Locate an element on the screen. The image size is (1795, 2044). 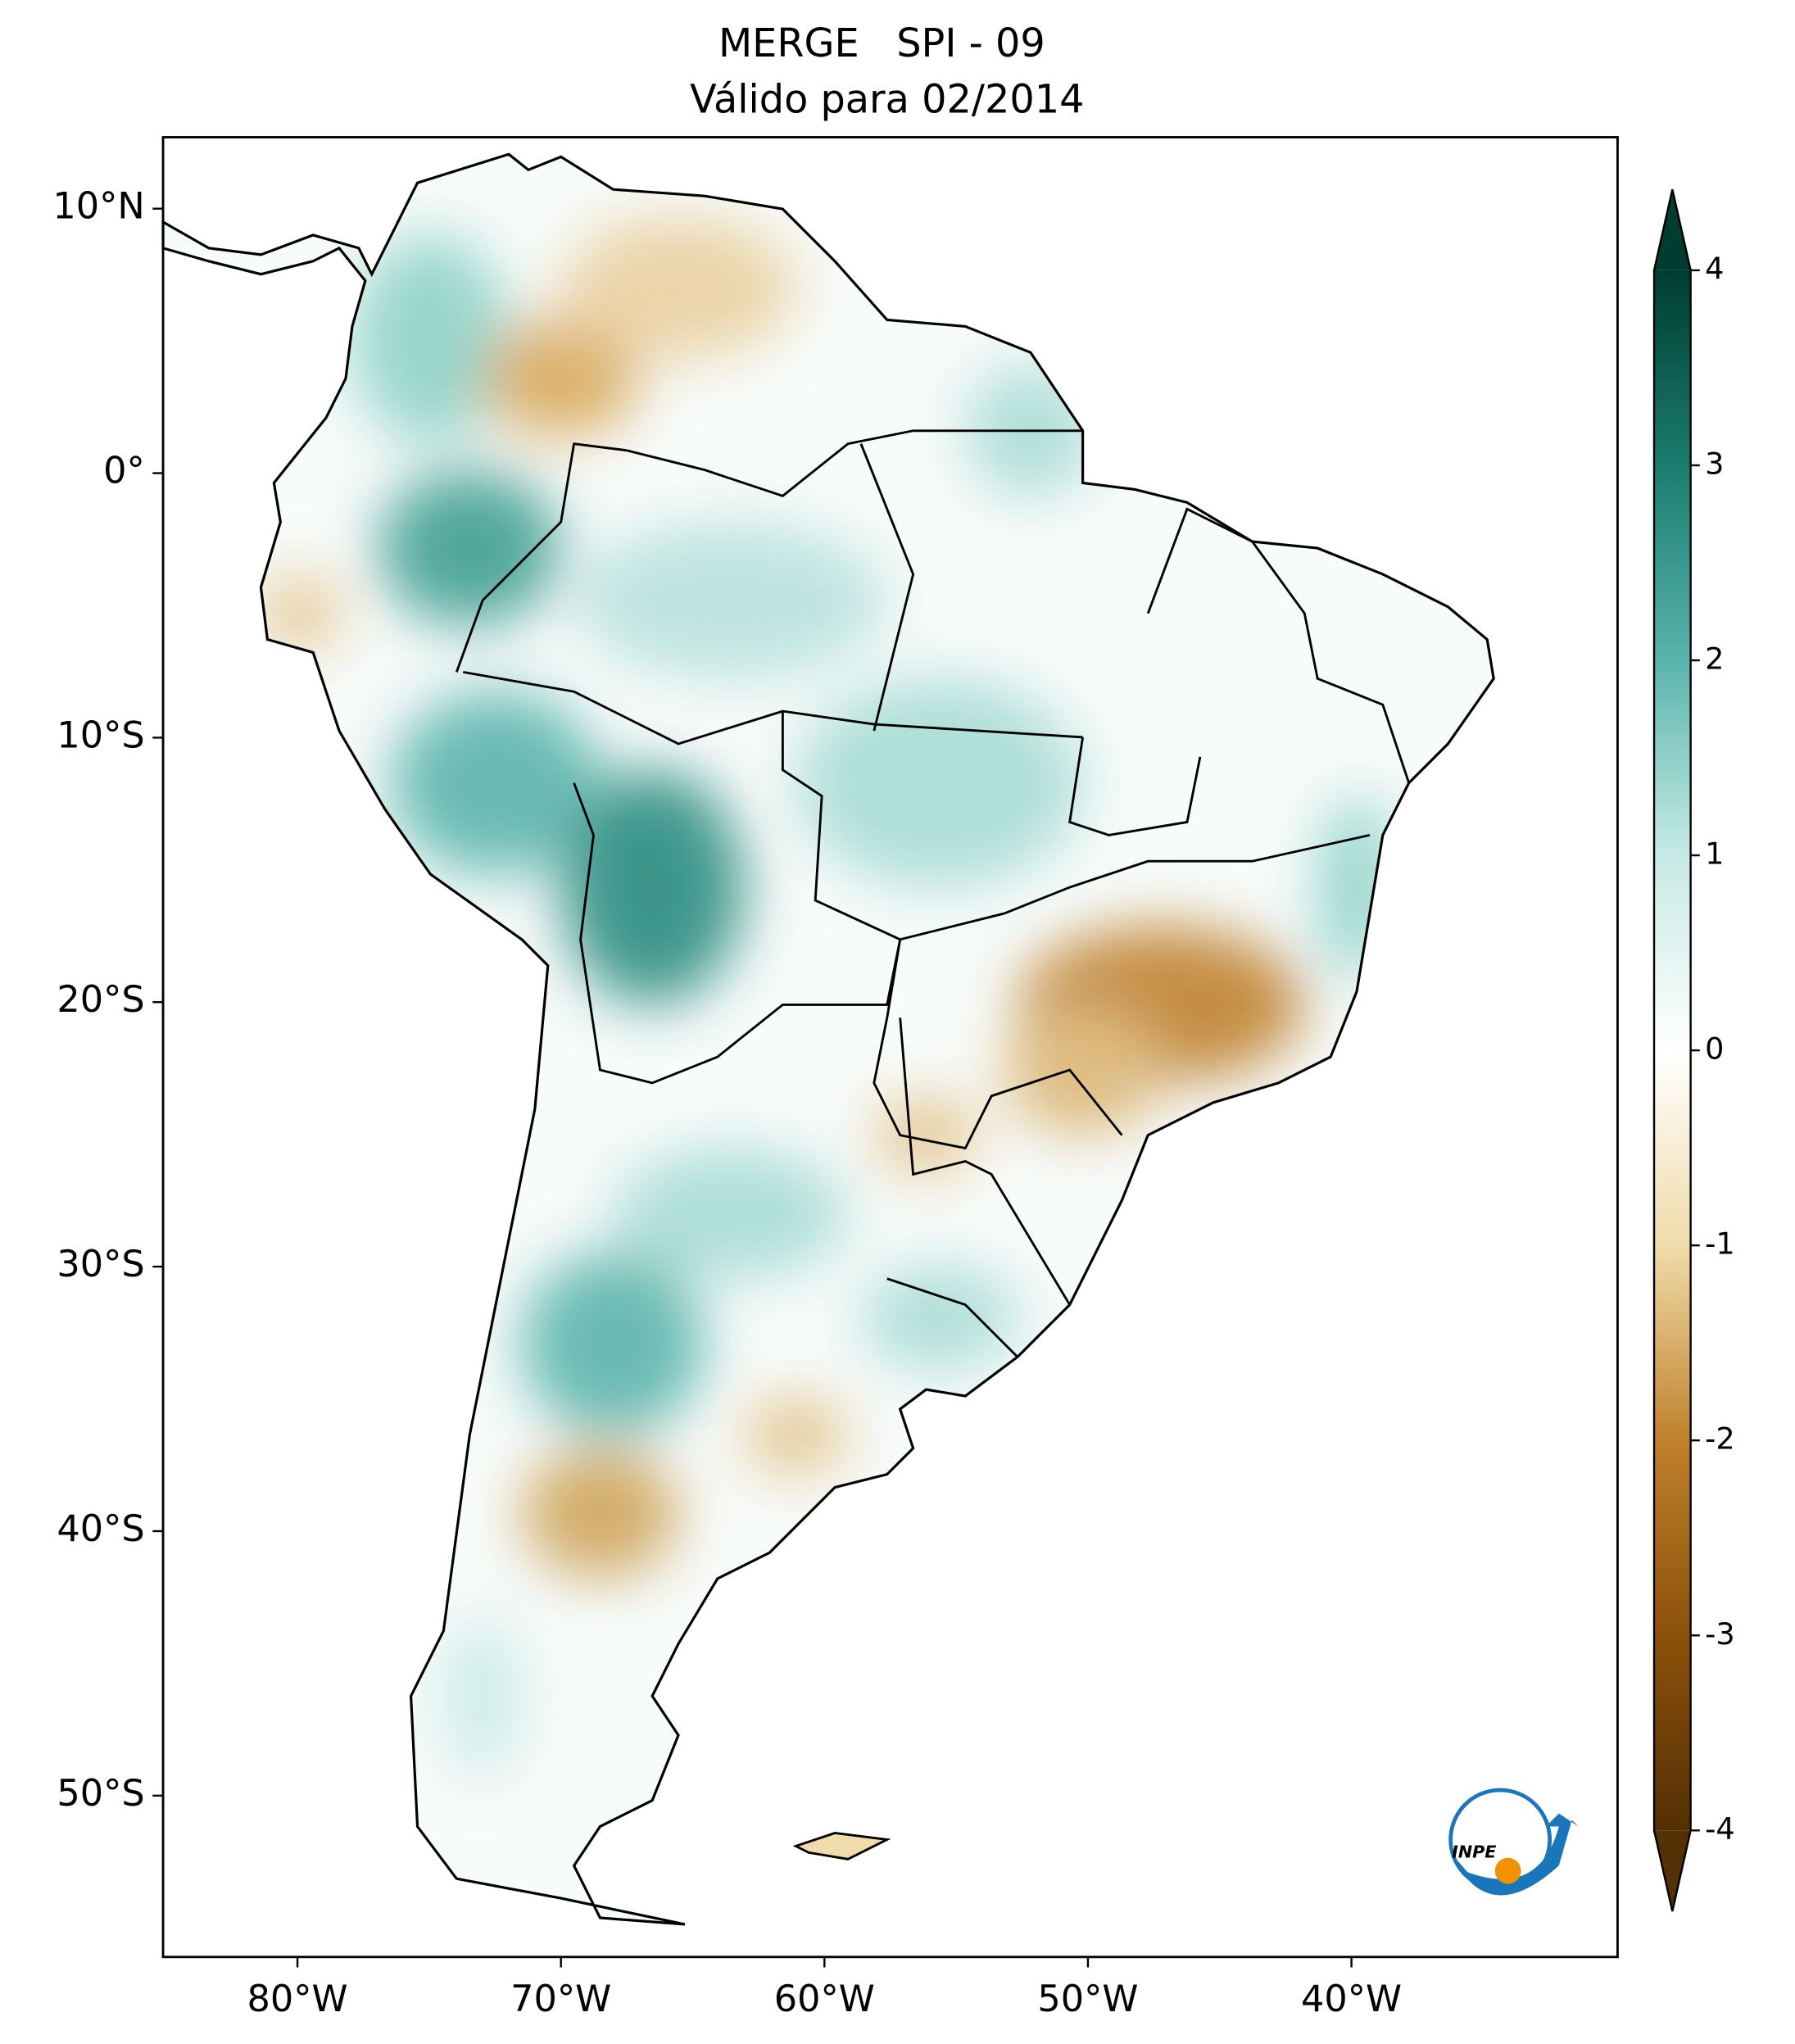
x-tick-label: 70°W is located at coordinates (560, 1999).